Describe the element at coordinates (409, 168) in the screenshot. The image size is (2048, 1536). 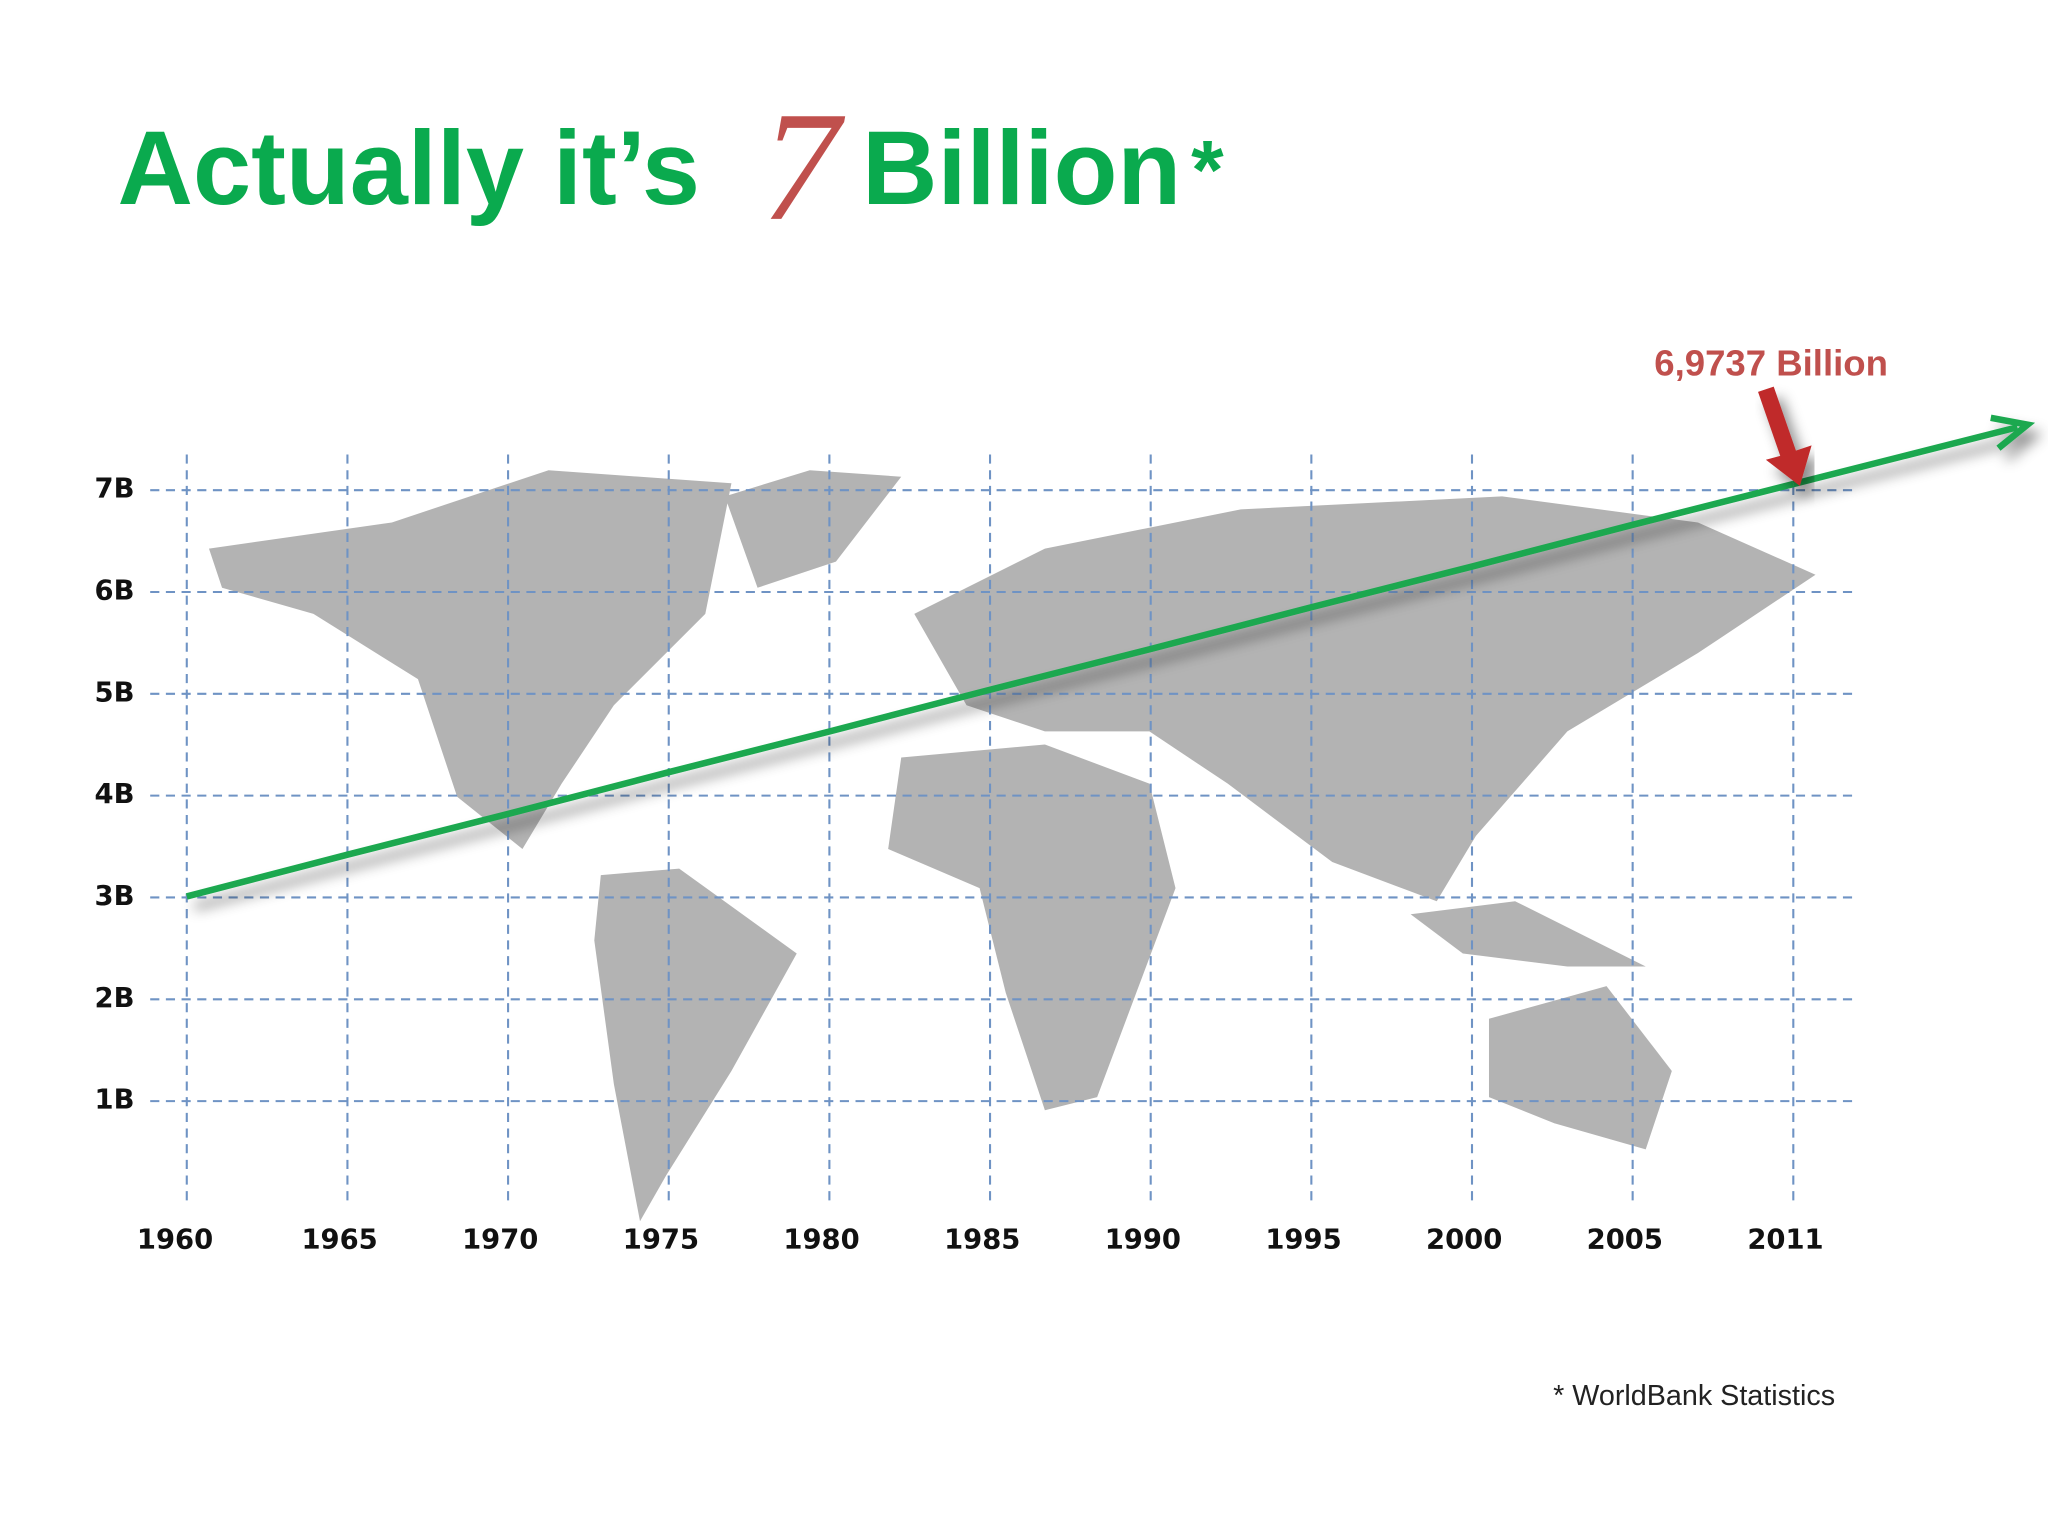
I see `title-text: Actually it’s` at that location.